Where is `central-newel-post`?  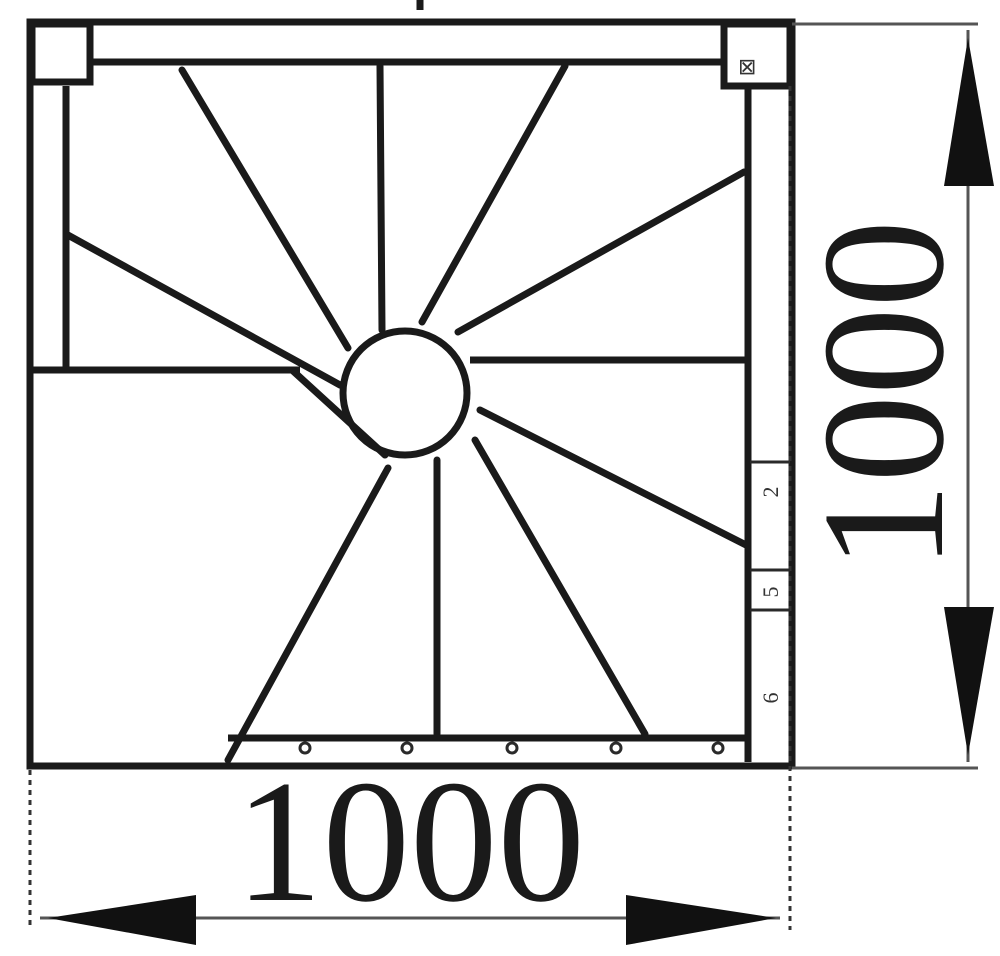
central-newel-post is located at coordinates (405, 393).